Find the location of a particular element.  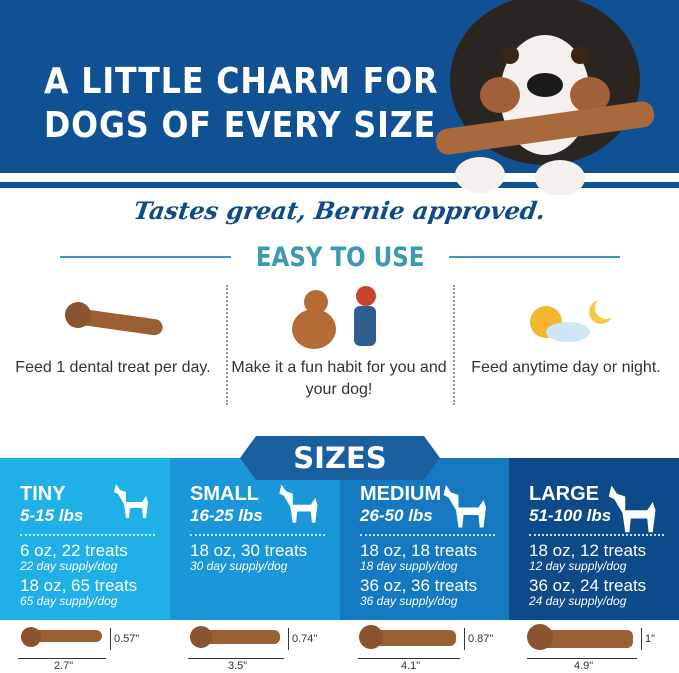

high-five-dog-icon is located at coordinates (334, 317).